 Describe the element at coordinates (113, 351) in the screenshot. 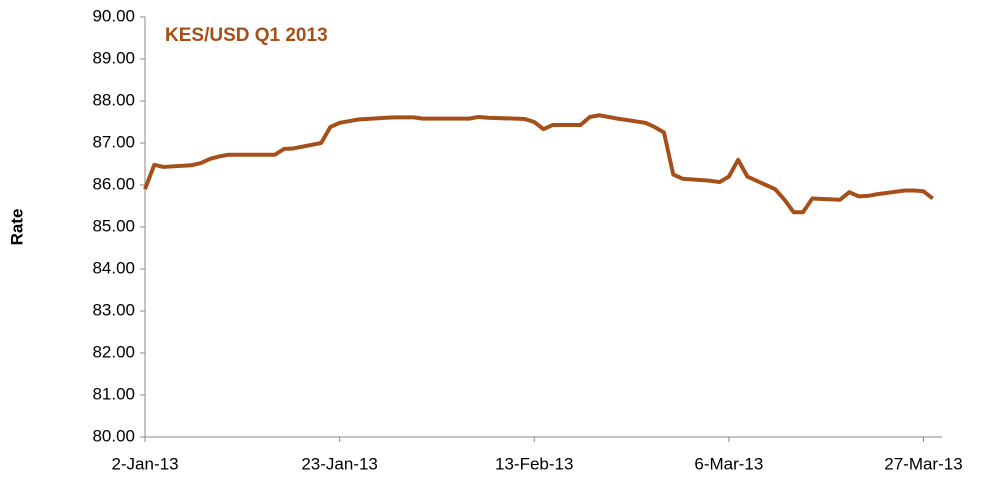

I see `y-tick-label: 82.00` at that location.